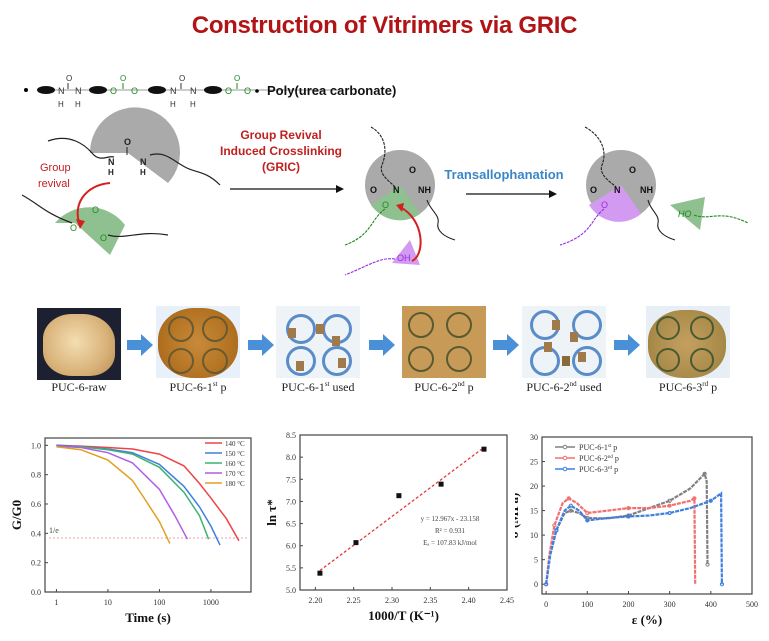 Image resolution: width=769 pixels, height=641 pixels. I want to click on y-tick-label: 15, so click(534, 511).